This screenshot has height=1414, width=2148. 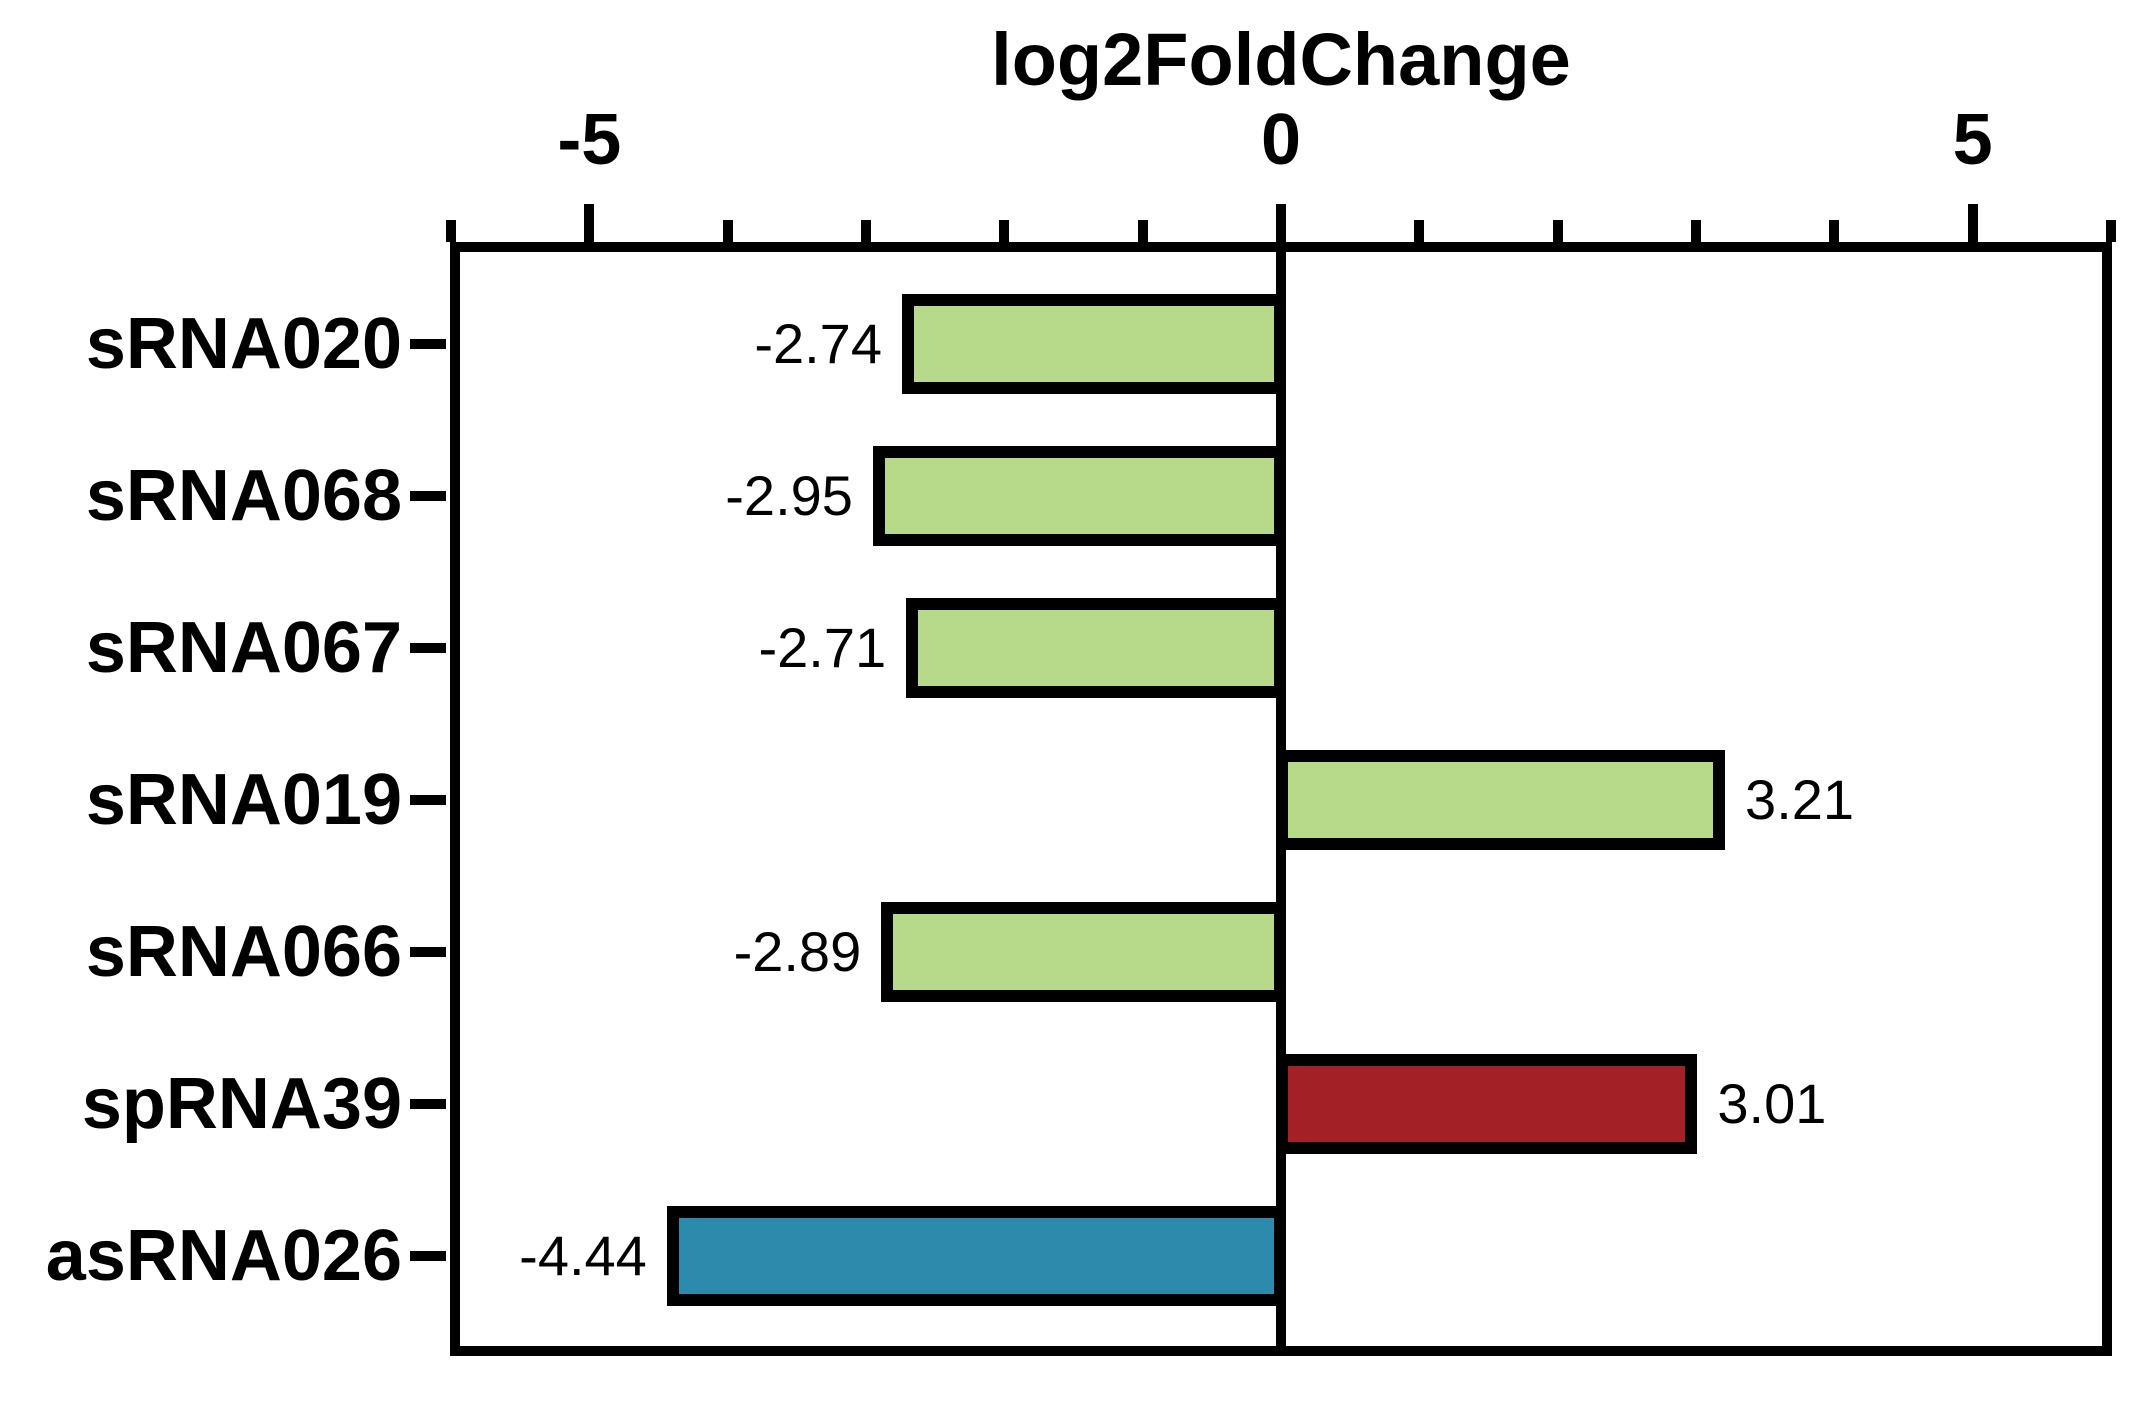 What do you see at coordinates (223, 1256) in the screenshot?
I see `category-label-asRNA026: asRNA026` at bounding box center [223, 1256].